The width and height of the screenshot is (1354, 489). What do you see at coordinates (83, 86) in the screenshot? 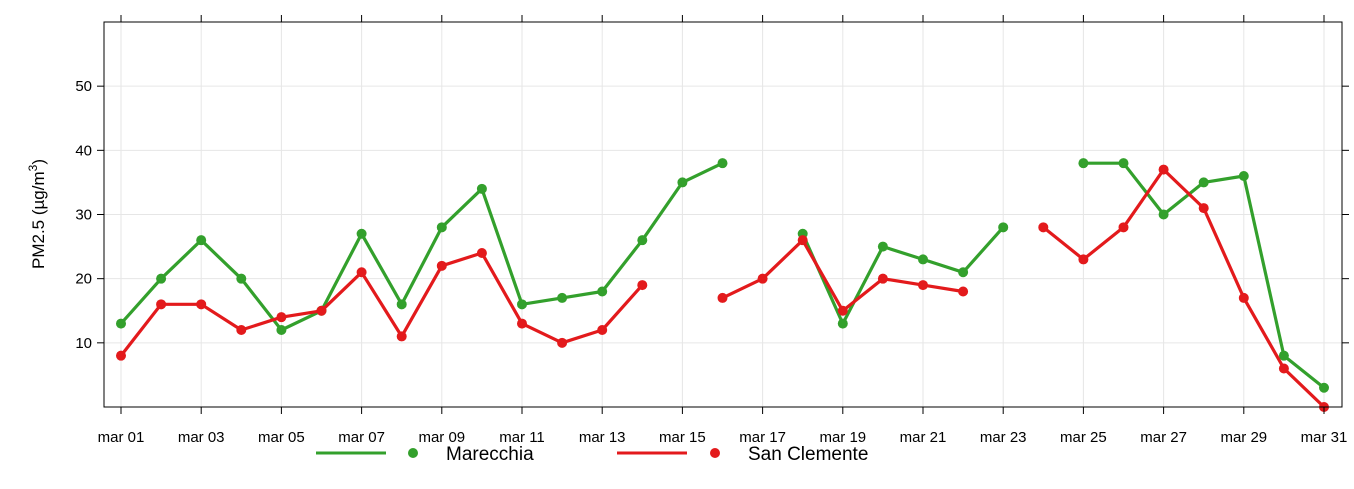
I see `y-tick-label: 50` at bounding box center [83, 86].